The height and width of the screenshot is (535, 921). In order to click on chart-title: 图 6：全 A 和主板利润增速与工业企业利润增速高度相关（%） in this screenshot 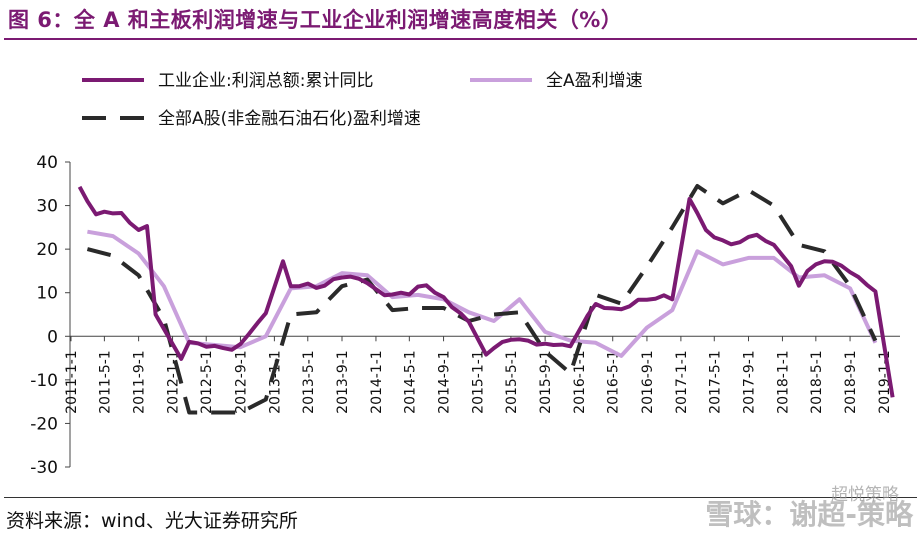, I will do `click(315, 20)`.